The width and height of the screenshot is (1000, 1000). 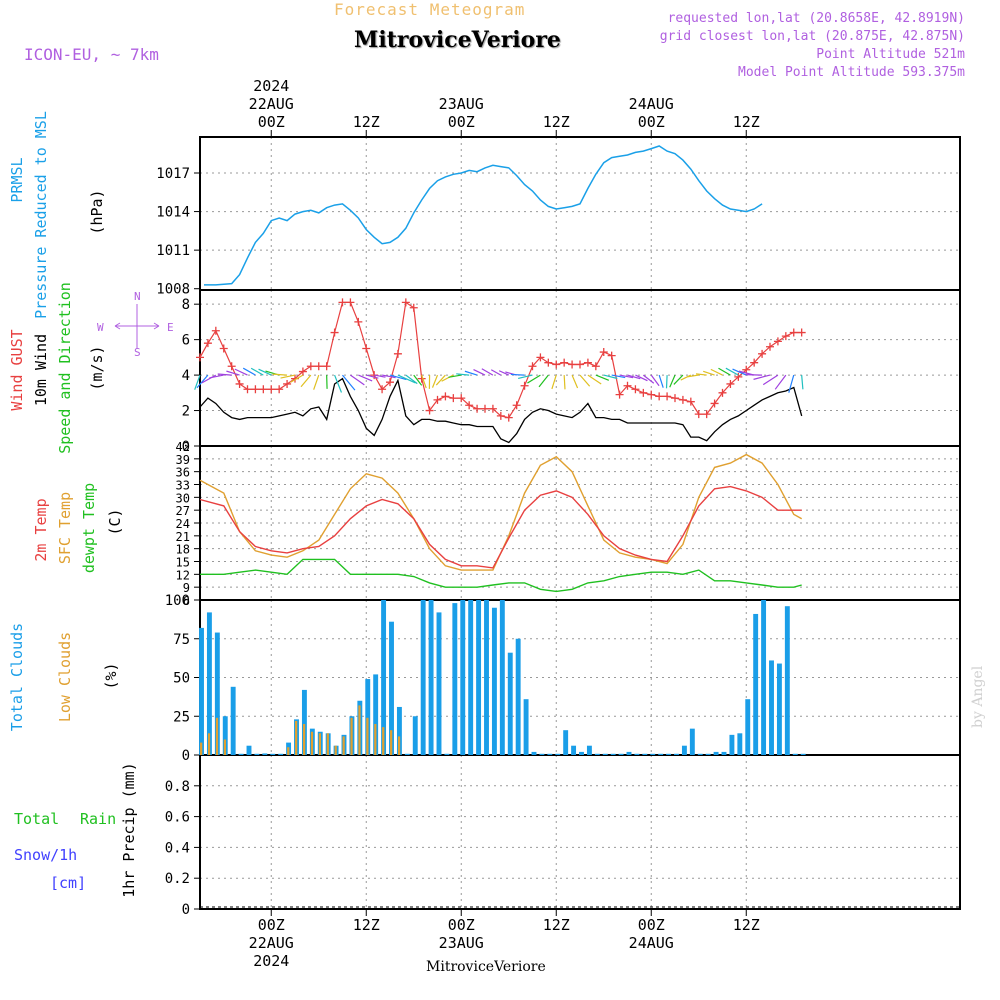 I want to click on product-title: Forecast Meteogram, so click(x=430, y=9).